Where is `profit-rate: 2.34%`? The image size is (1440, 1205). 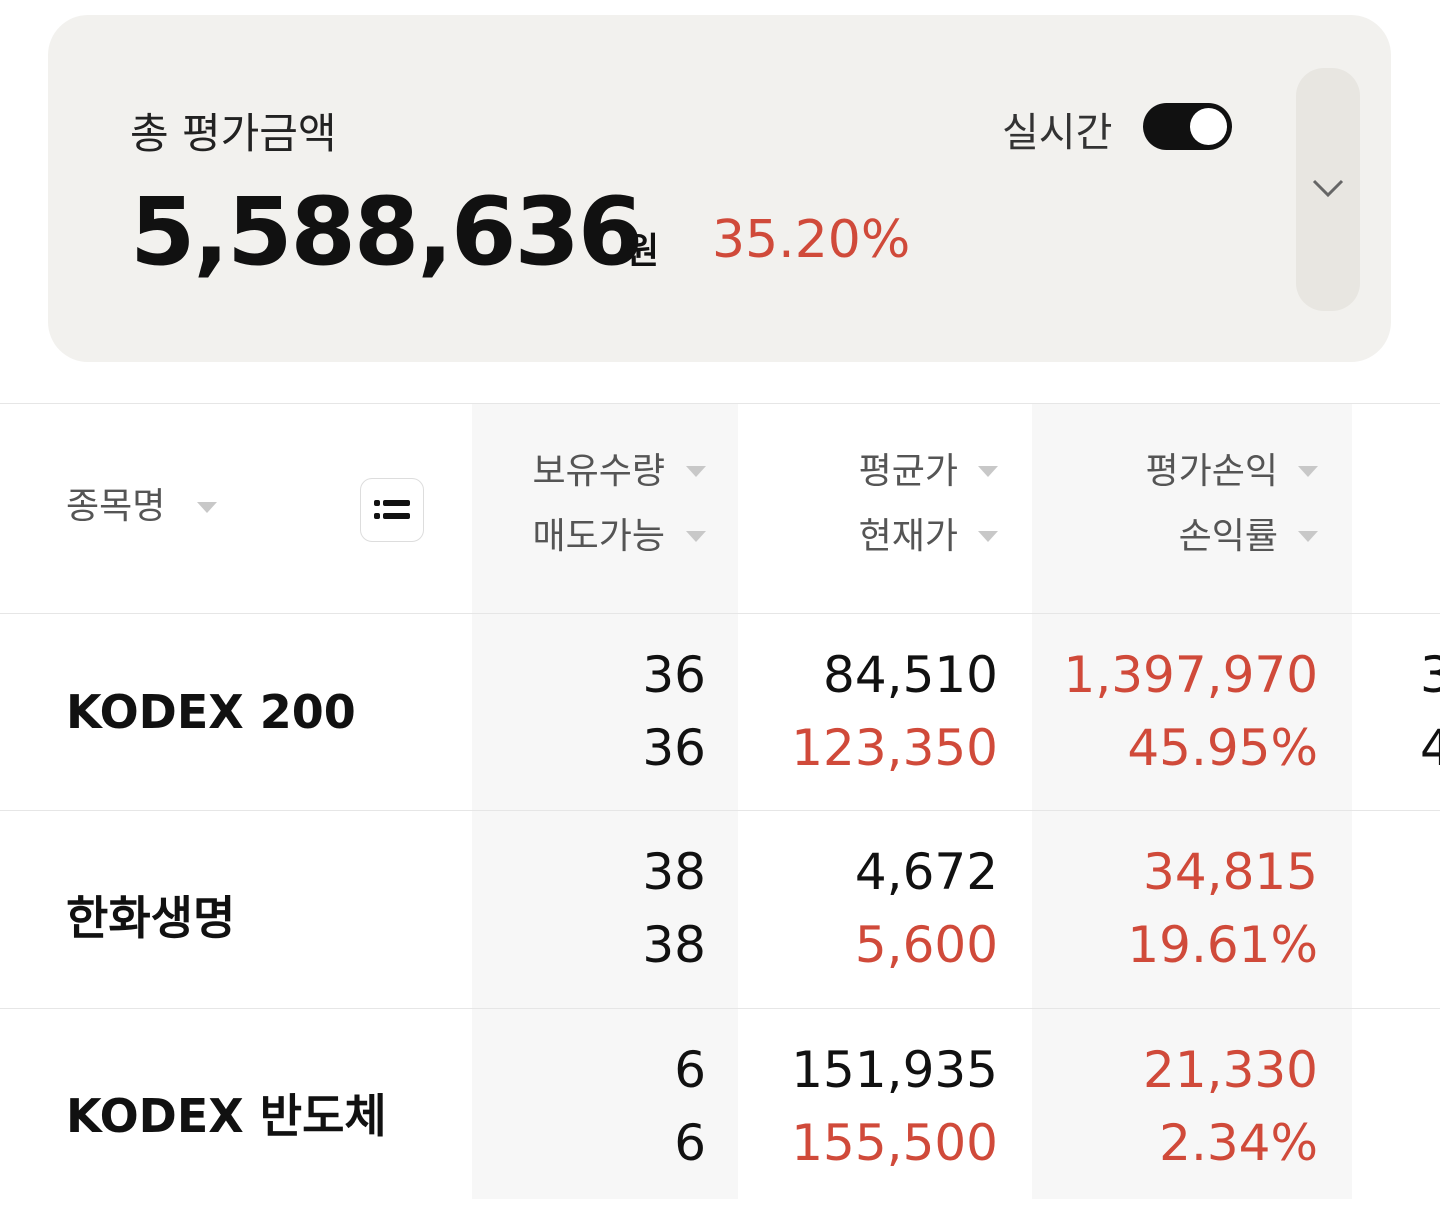
profit-rate: 2.34% is located at coordinates (1238, 1143).